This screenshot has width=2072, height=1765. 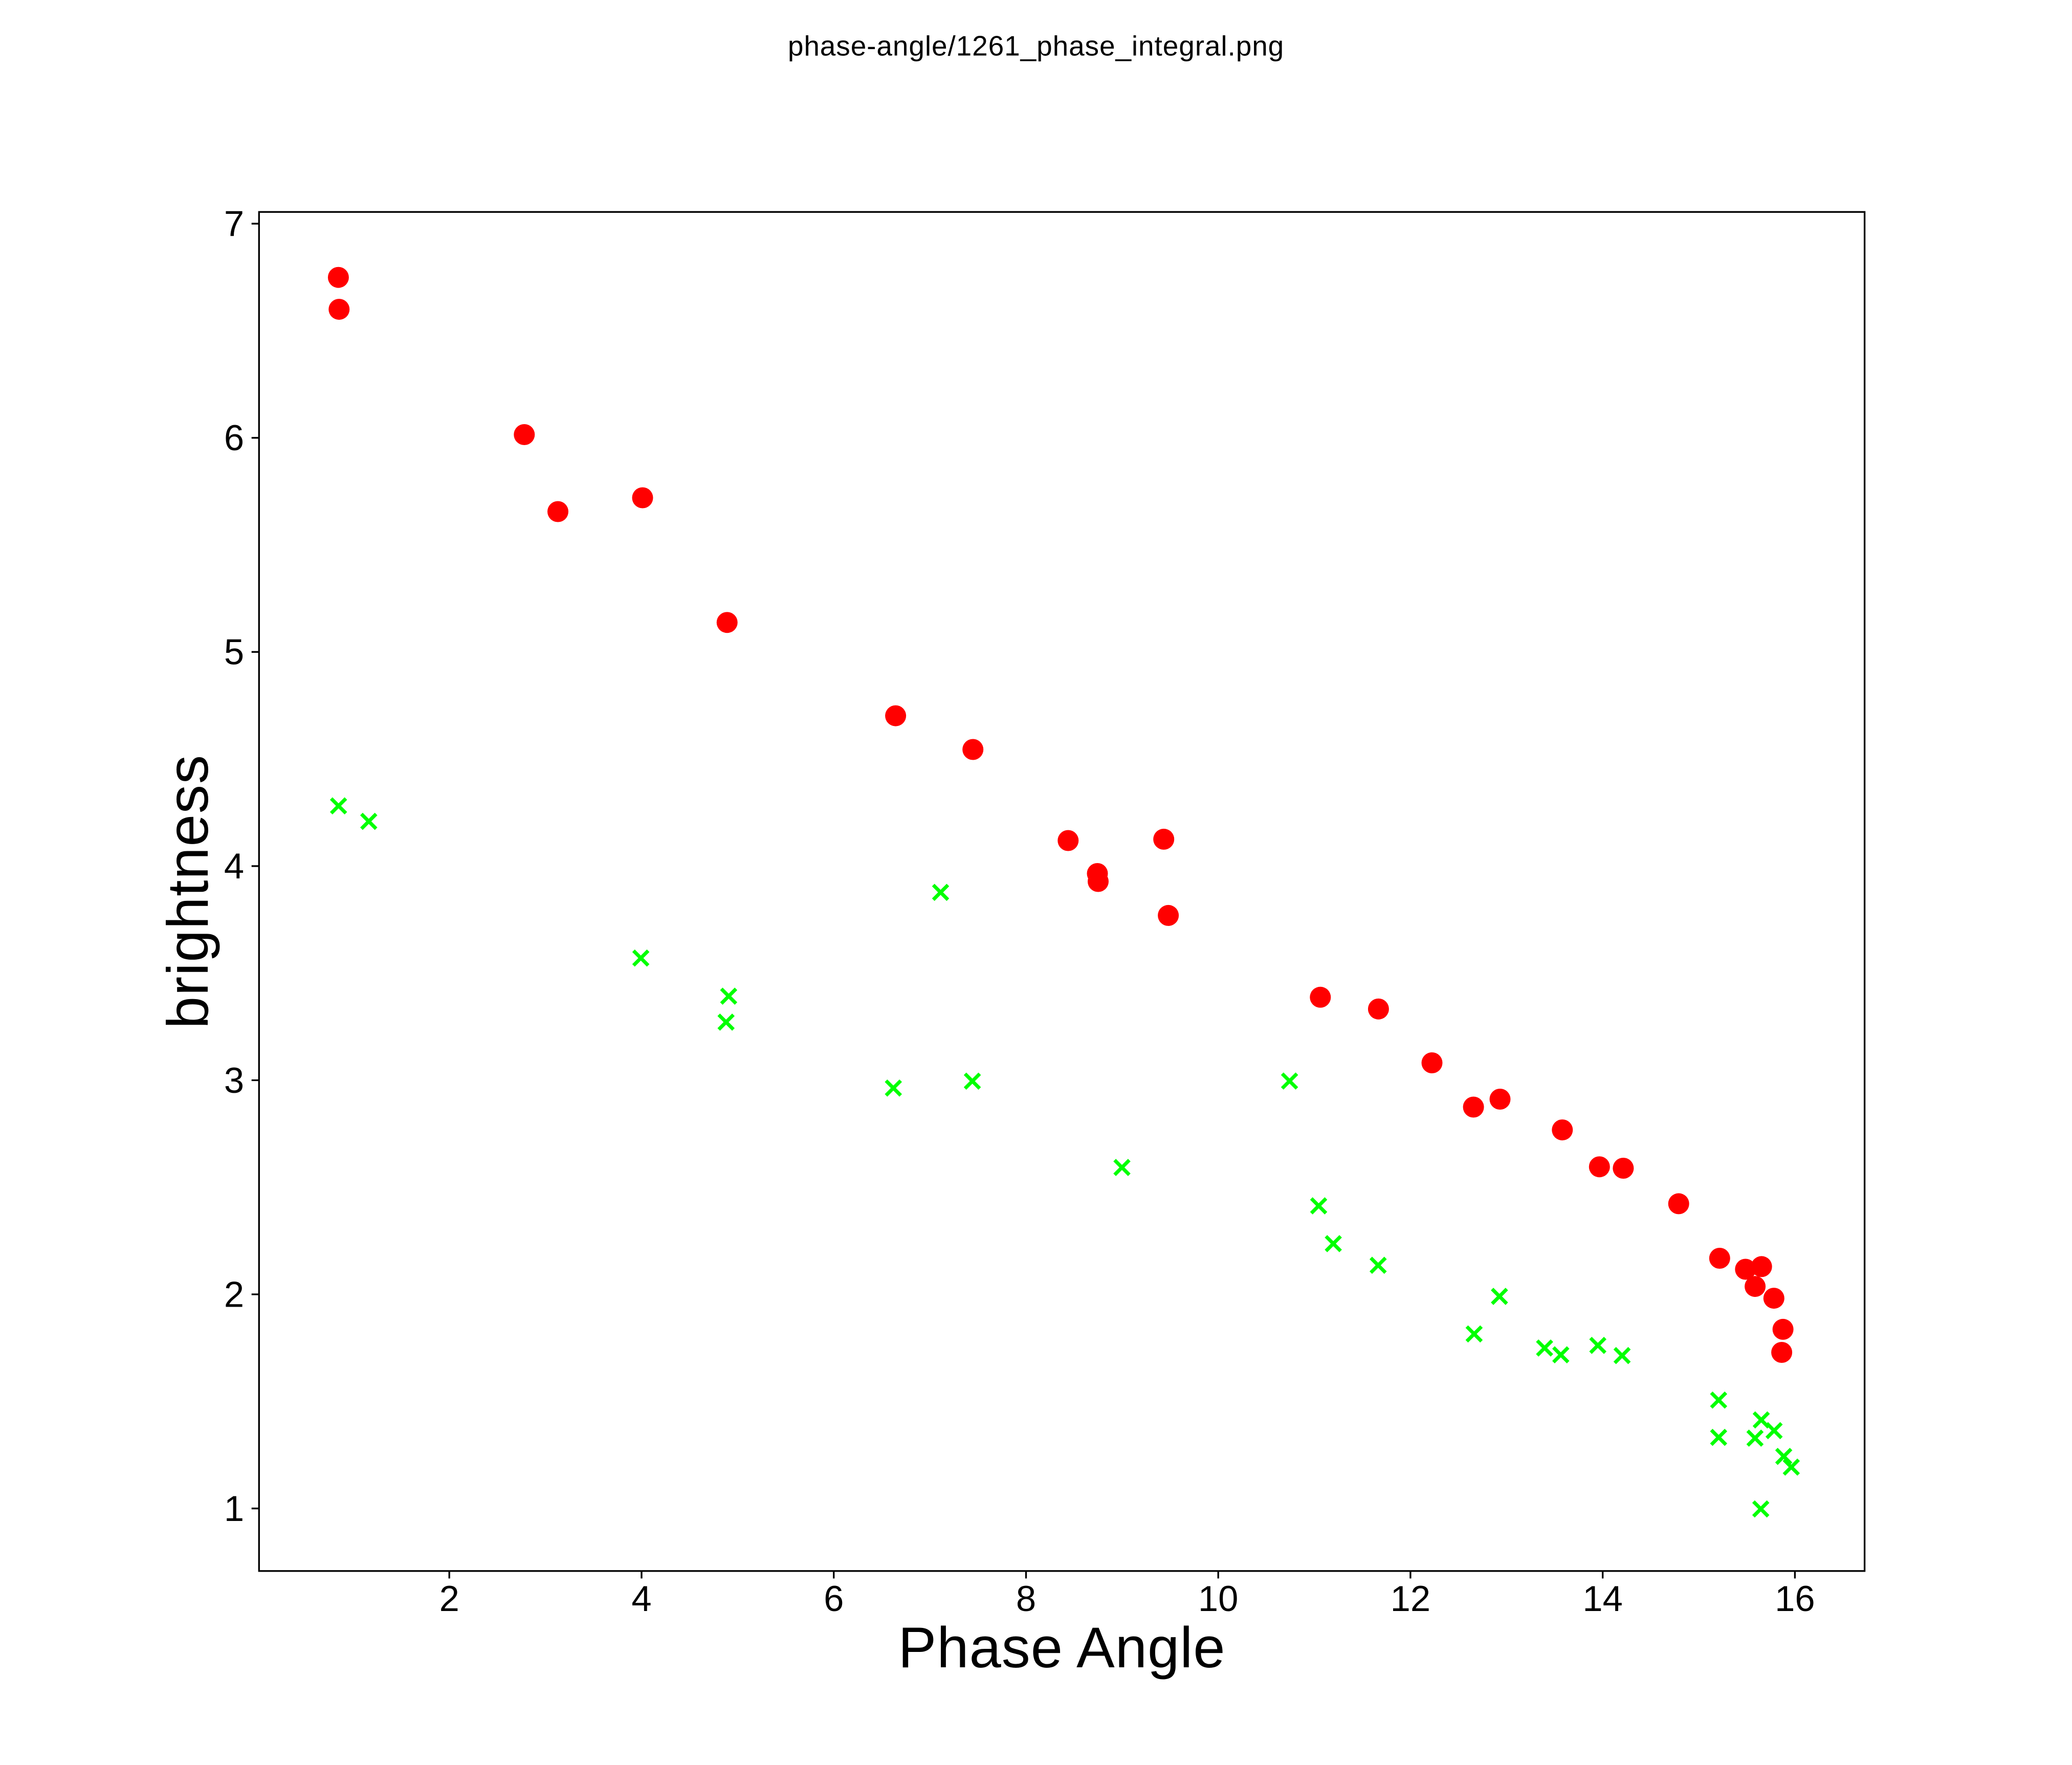 I want to click on svg-text: 3, so click(x=234, y=1080).